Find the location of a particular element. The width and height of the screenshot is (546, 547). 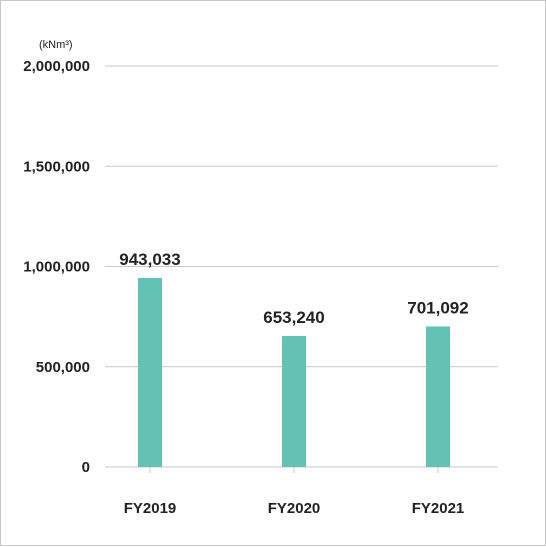

x-tick-label: FY2019 is located at coordinates (150, 508).